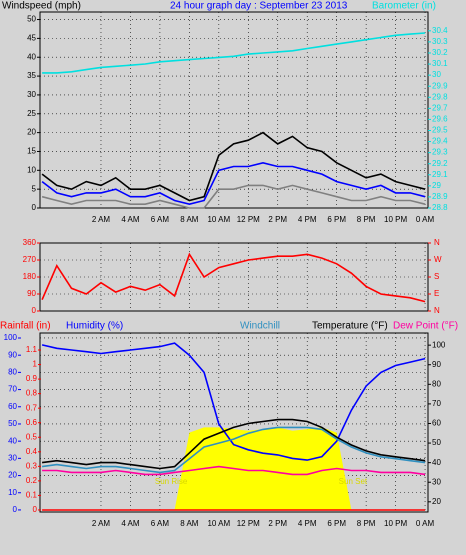  What do you see at coordinates (440, 119) in the screenshot?
I see `y-tick-label: 29.6` at bounding box center [440, 119].